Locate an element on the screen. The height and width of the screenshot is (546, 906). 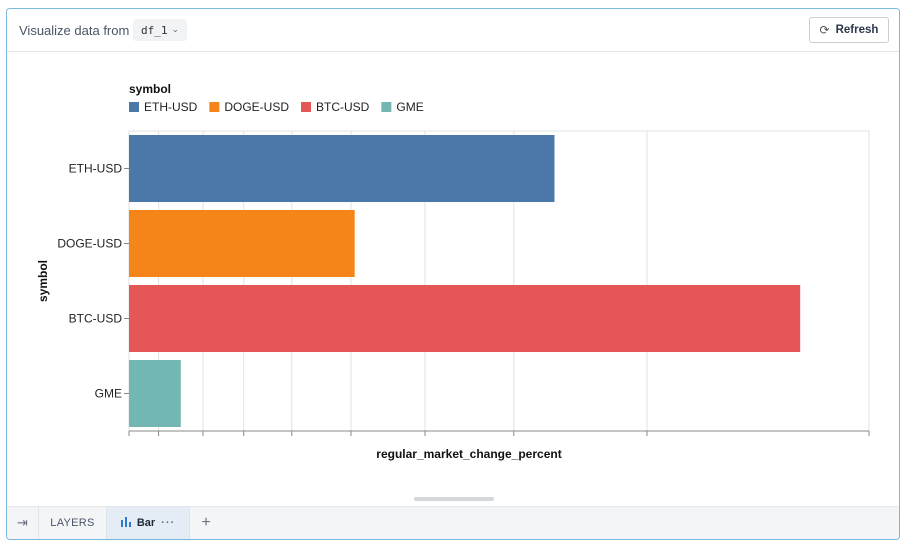
legend-label: ETH-USD is located at coordinates (171, 107).